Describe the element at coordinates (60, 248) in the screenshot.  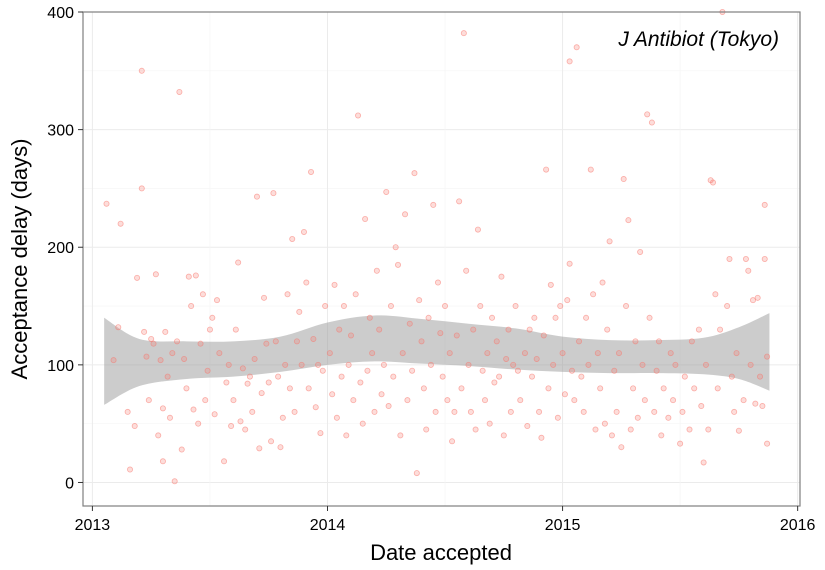
I see `y-tick-label: 200` at that location.